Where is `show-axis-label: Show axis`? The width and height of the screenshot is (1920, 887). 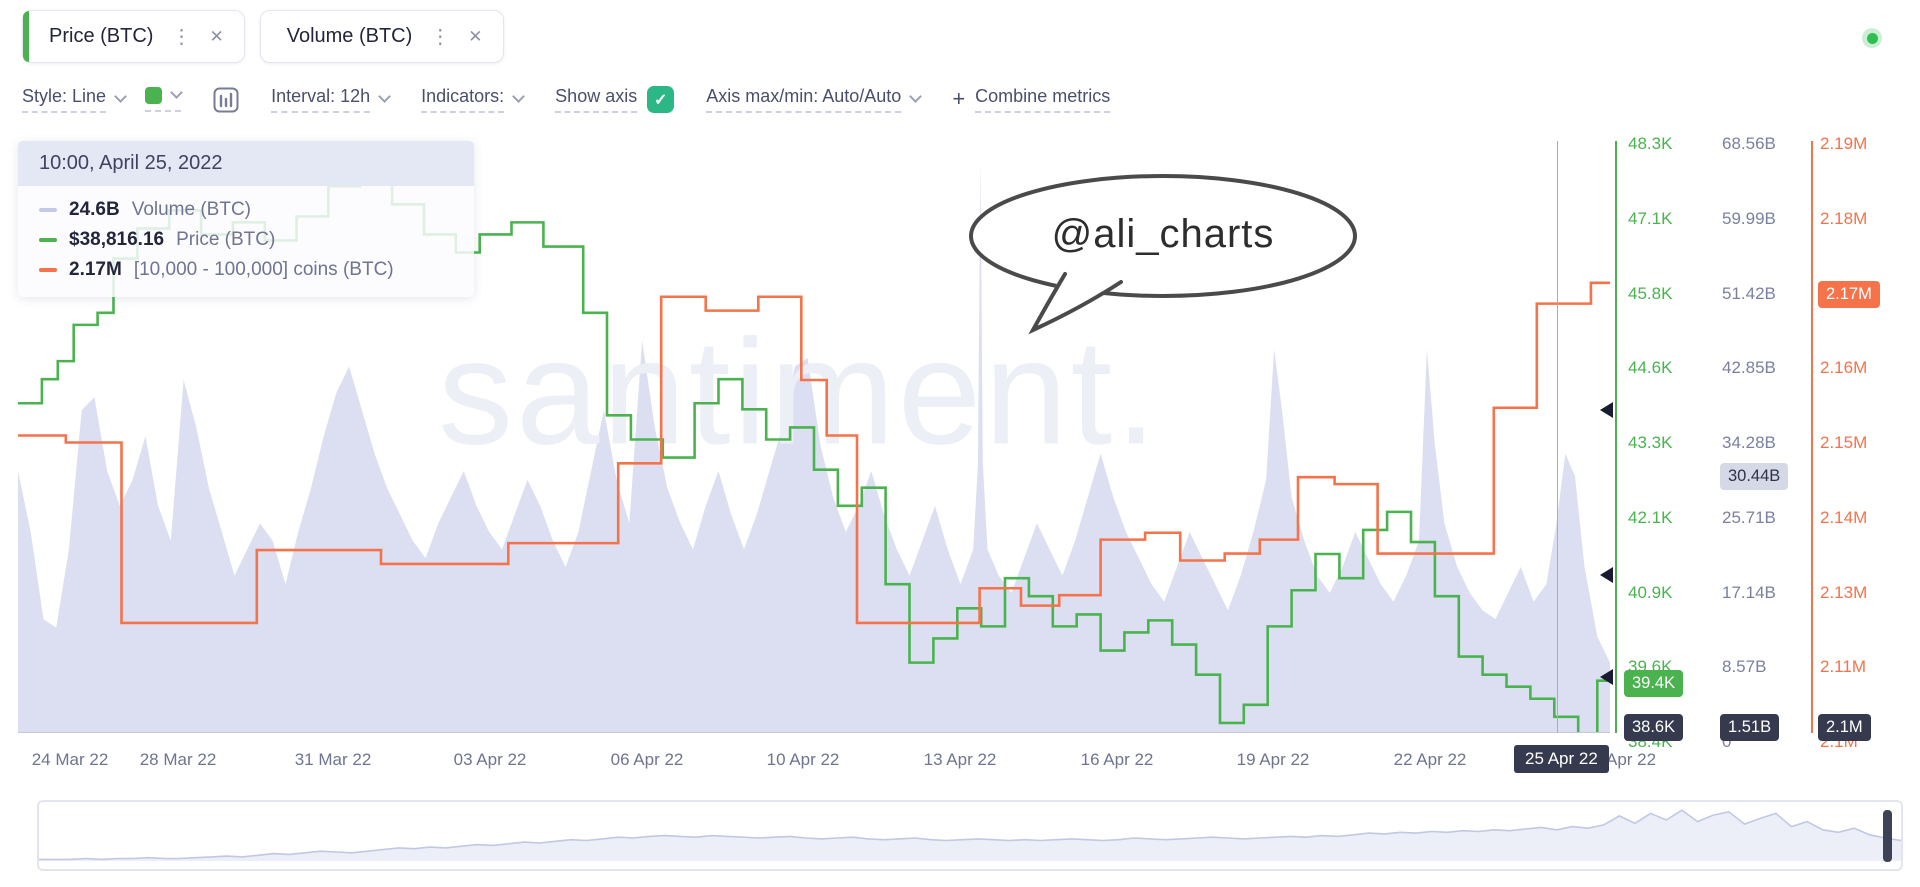 show-axis-label: Show axis is located at coordinates (596, 99).